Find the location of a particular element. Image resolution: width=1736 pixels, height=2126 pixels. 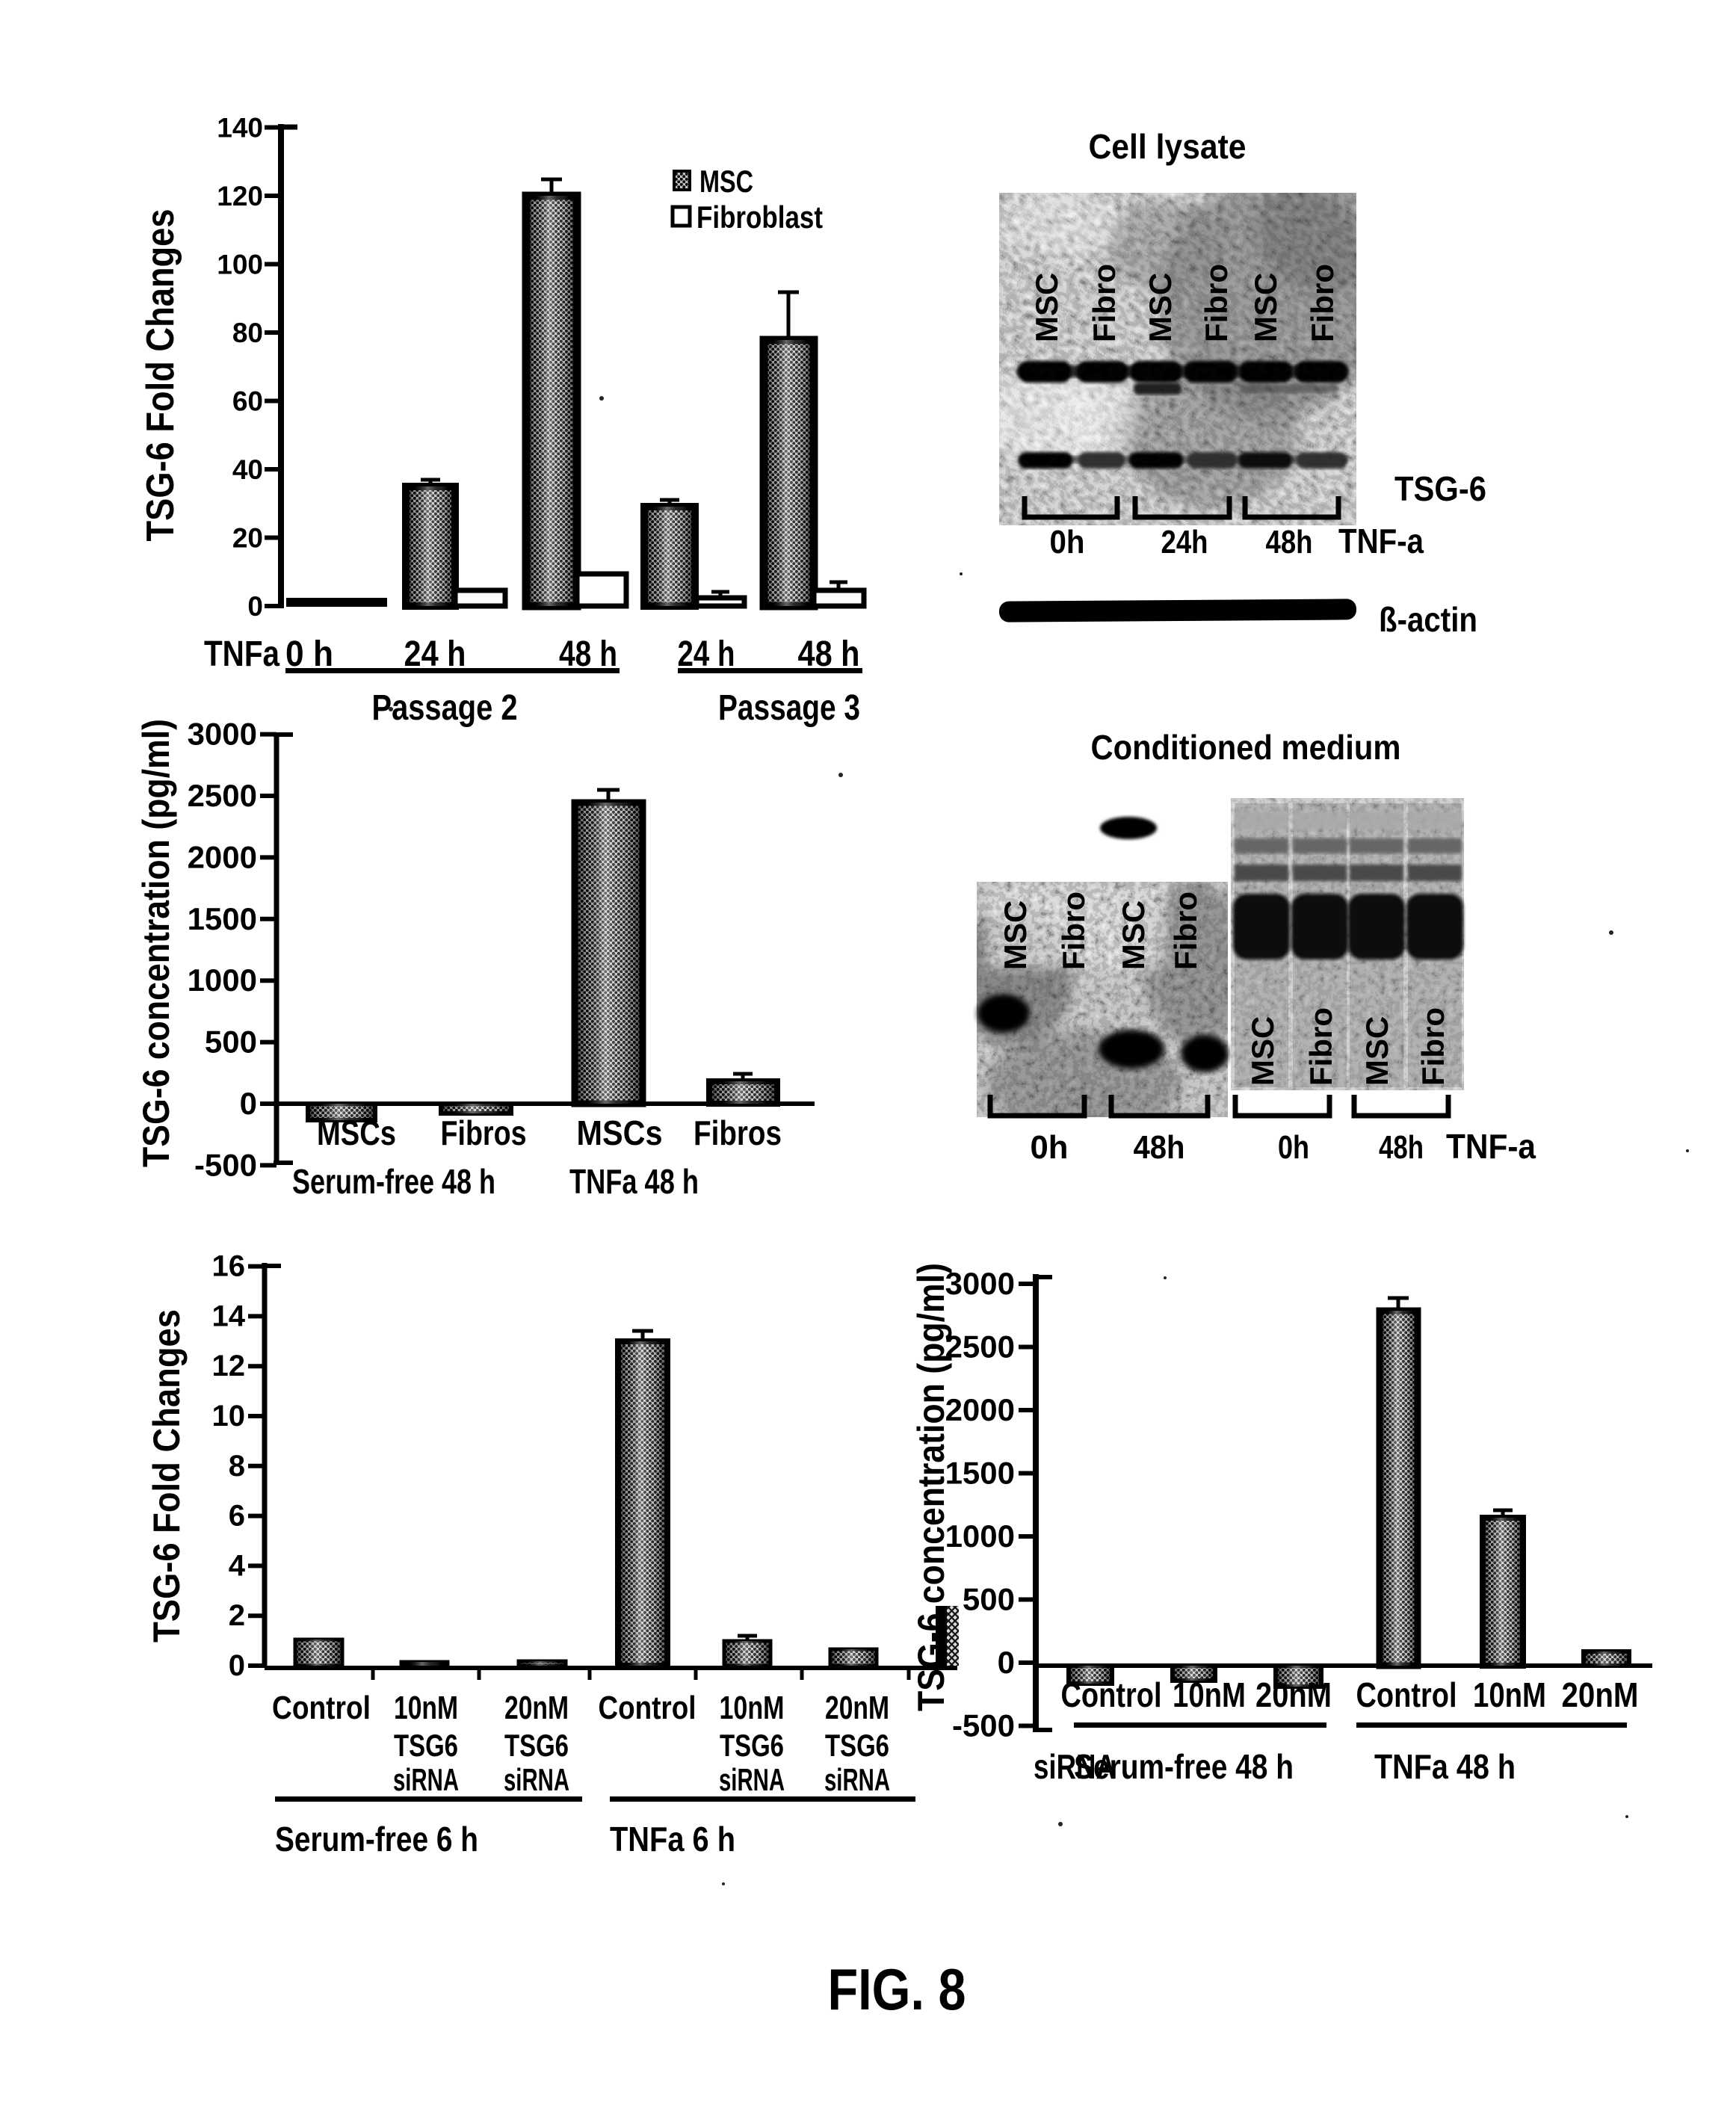

svg-text: 120 is located at coordinates (240, 196).